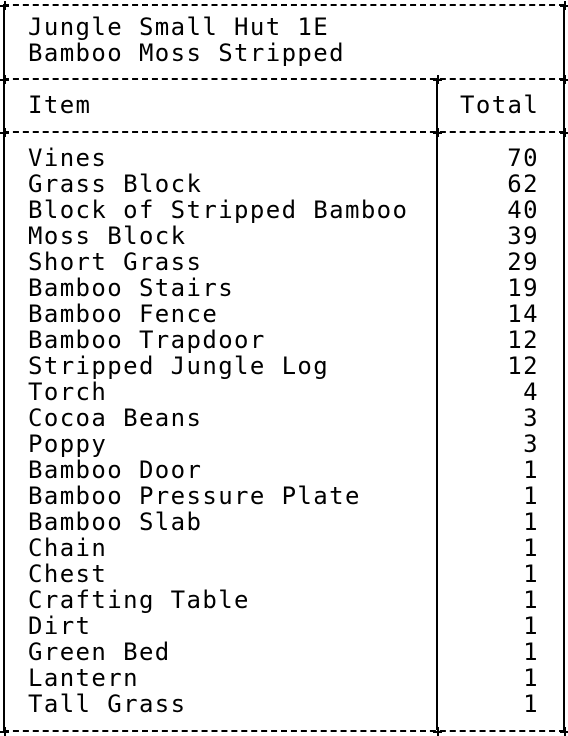  I want to click on table-row: Poppy 3, so click(284, 444).